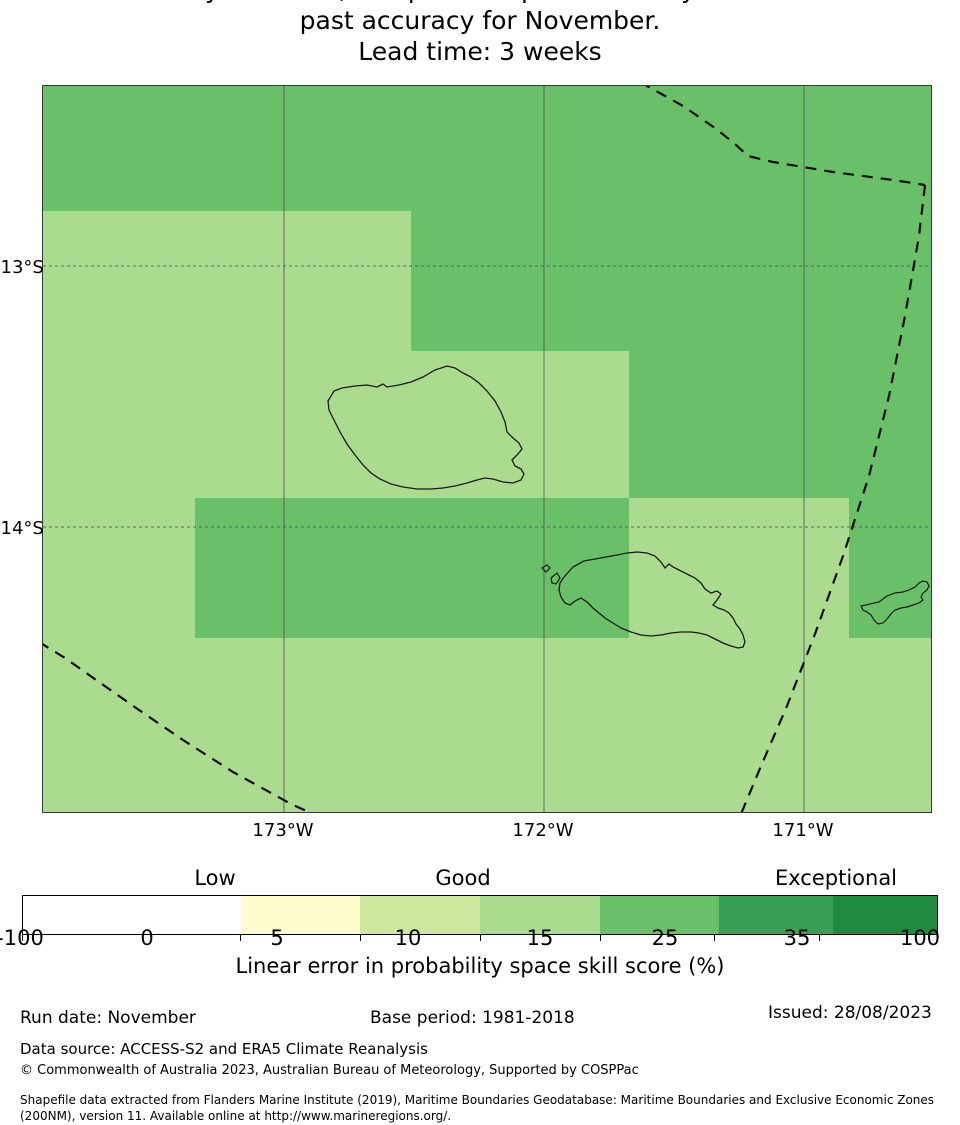  Describe the element at coordinates (543, 830) in the screenshot. I see `x-tick-label-172: 172°W` at that location.